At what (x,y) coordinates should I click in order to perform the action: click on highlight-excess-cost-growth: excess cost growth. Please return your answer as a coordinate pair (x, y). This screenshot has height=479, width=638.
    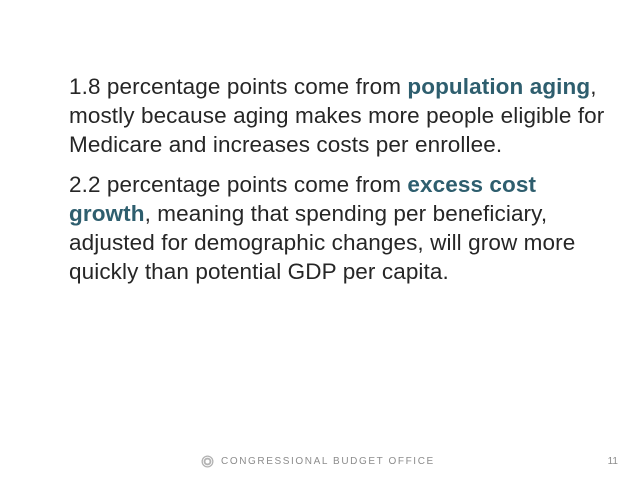
    Looking at the image, I should click on (303, 199).